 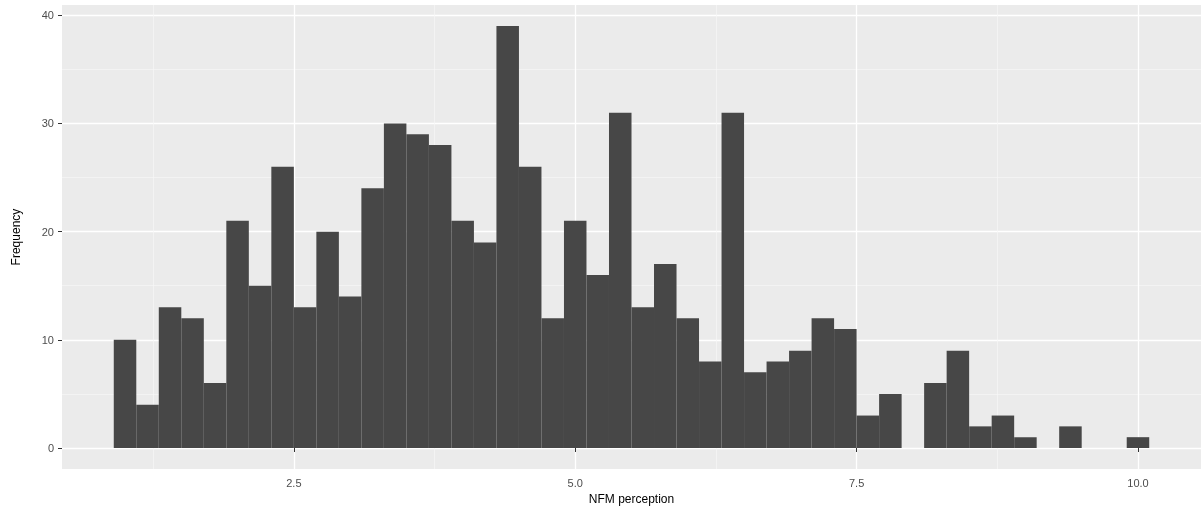 I want to click on y-axis-title: Frequency, so click(x=16, y=237).